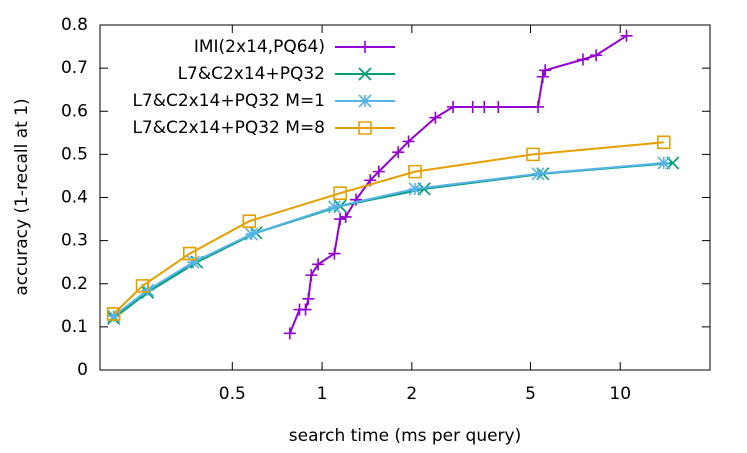 This screenshot has width=747, height=453. I want to click on y-tick-label: 0.7, so click(74, 68).